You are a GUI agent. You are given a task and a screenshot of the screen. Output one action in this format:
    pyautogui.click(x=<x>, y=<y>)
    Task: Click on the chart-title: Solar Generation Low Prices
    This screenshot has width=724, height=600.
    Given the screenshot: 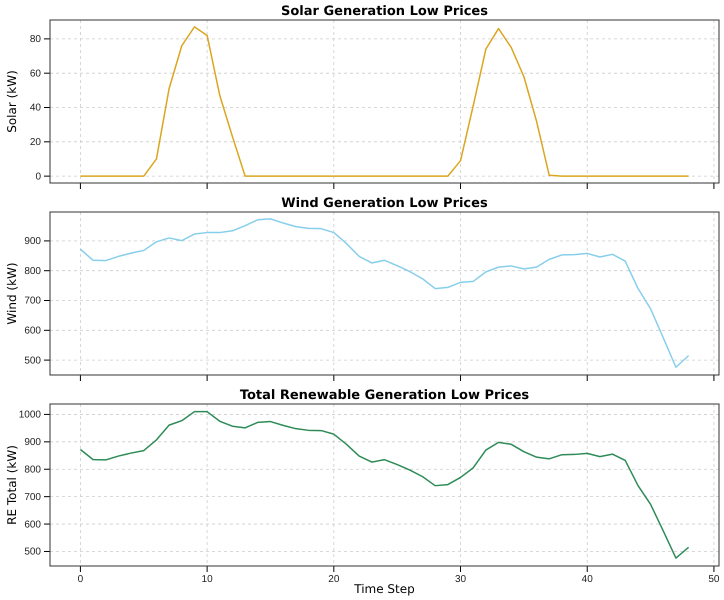 What is the action you would take?
    pyautogui.click(x=384, y=11)
    